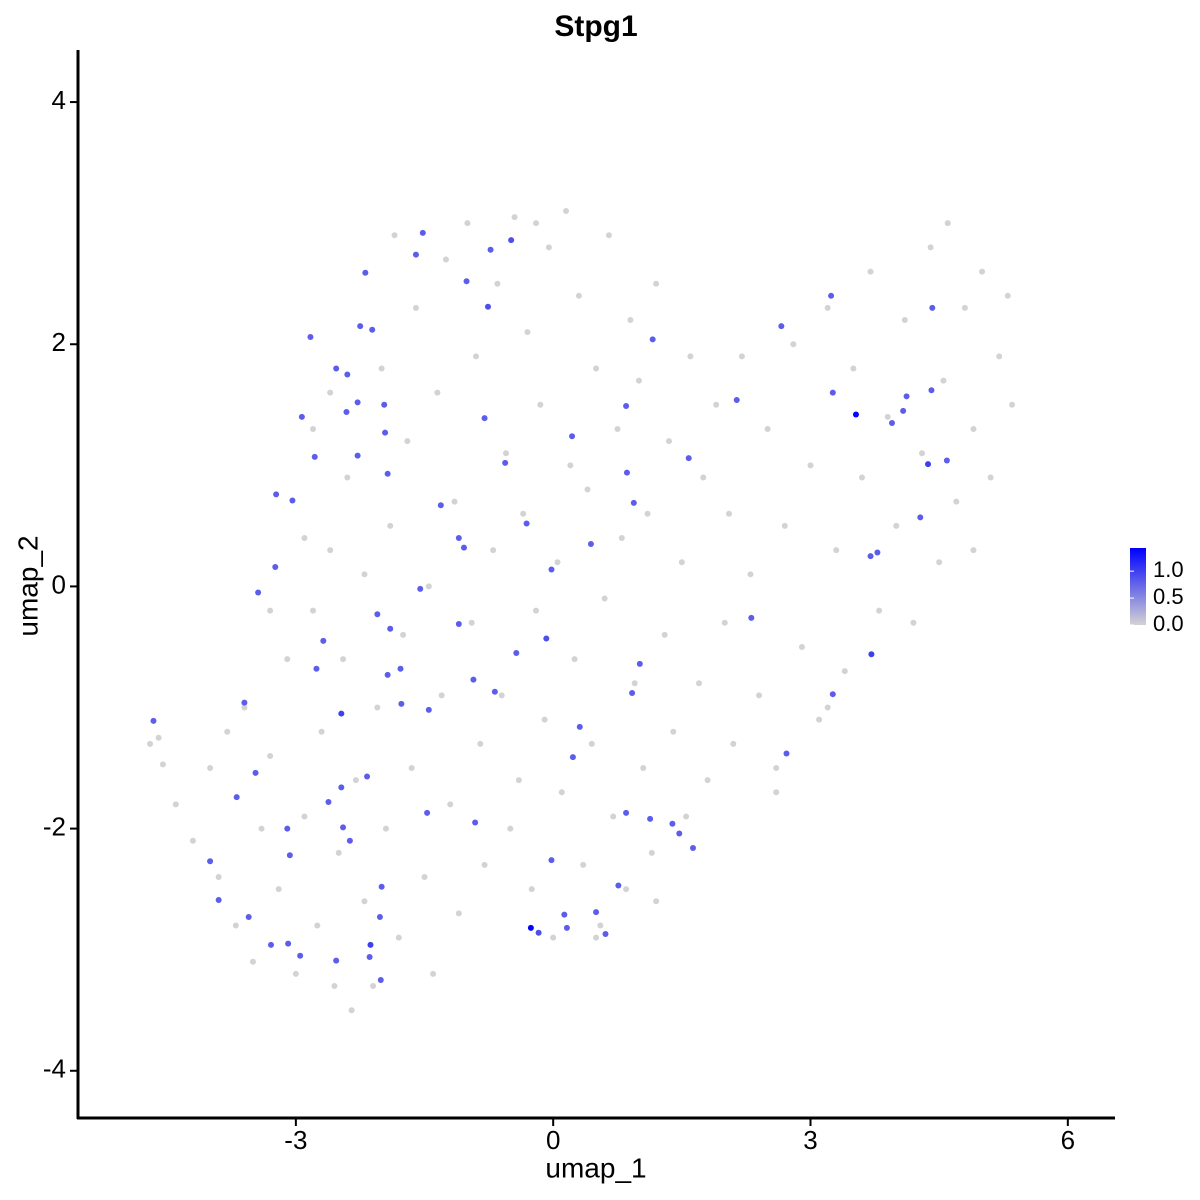  What do you see at coordinates (1138, 586) in the screenshot?
I see `colorbar` at bounding box center [1138, 586].